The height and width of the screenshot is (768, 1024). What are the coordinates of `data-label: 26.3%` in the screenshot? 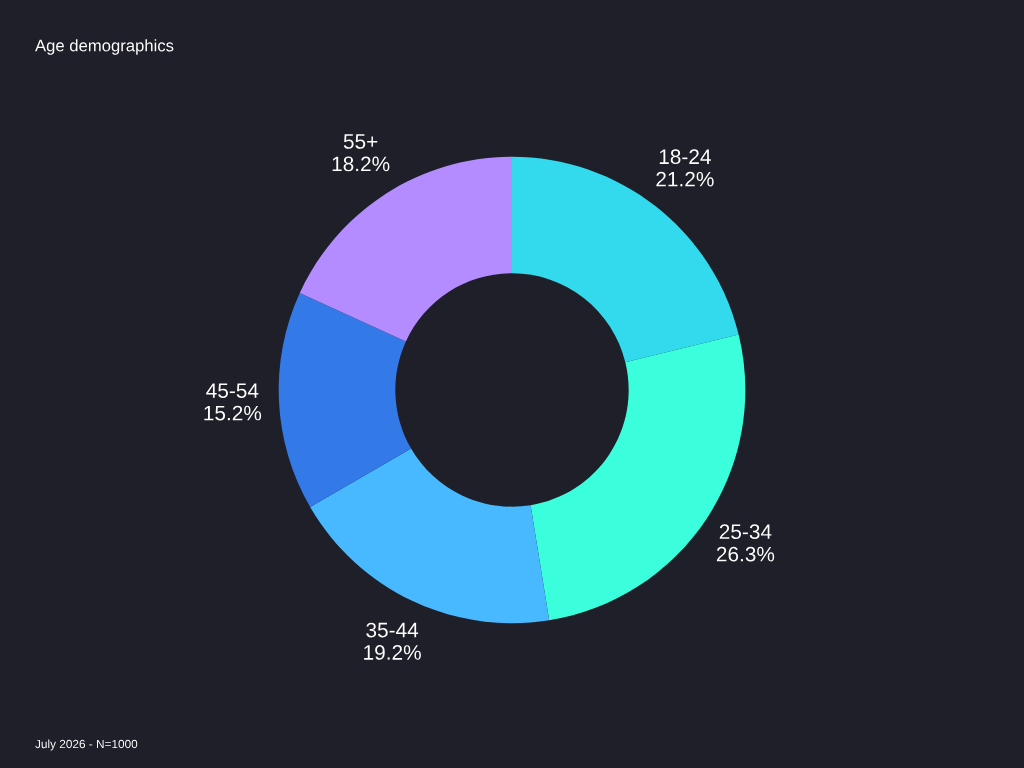 It's located at (745, 554).